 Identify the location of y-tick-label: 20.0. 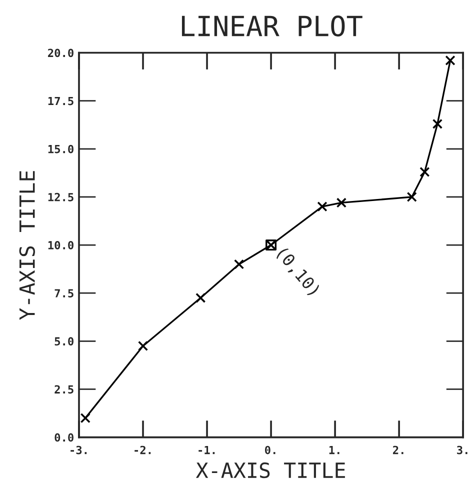
(61, 53).